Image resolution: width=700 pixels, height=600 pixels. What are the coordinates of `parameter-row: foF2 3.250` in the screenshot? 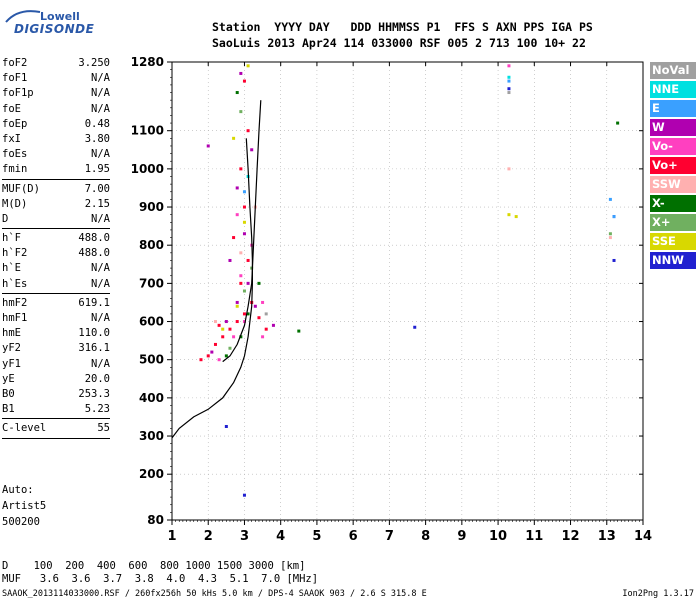 It's located at (56, 63).